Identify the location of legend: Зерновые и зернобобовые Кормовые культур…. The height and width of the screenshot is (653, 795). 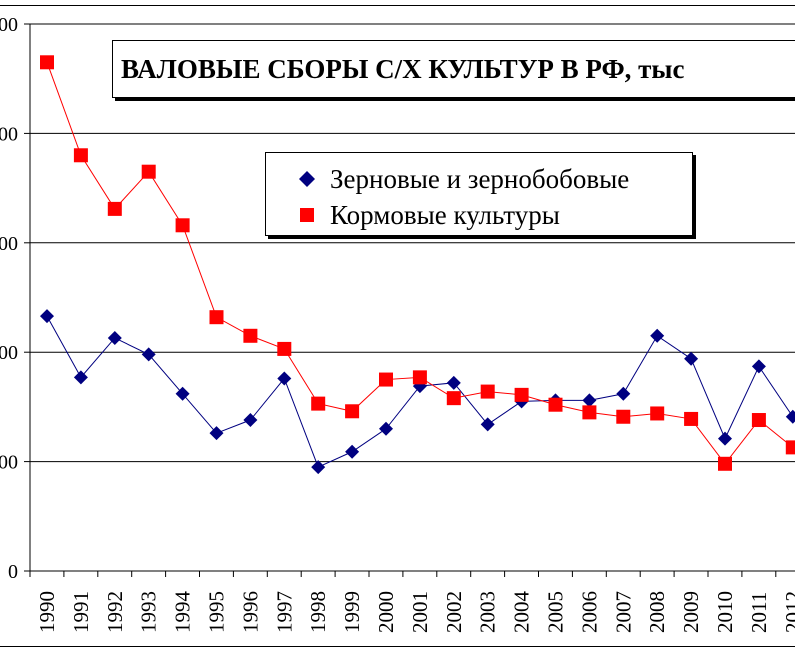
(479, 194).